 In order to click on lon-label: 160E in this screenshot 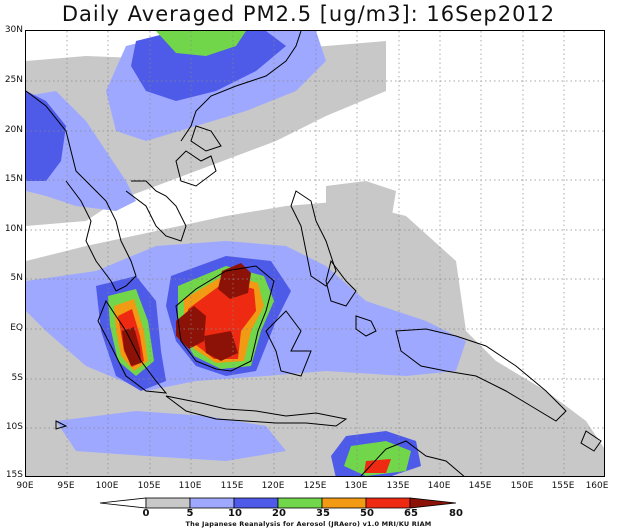, I will do `click(597, 486)`.